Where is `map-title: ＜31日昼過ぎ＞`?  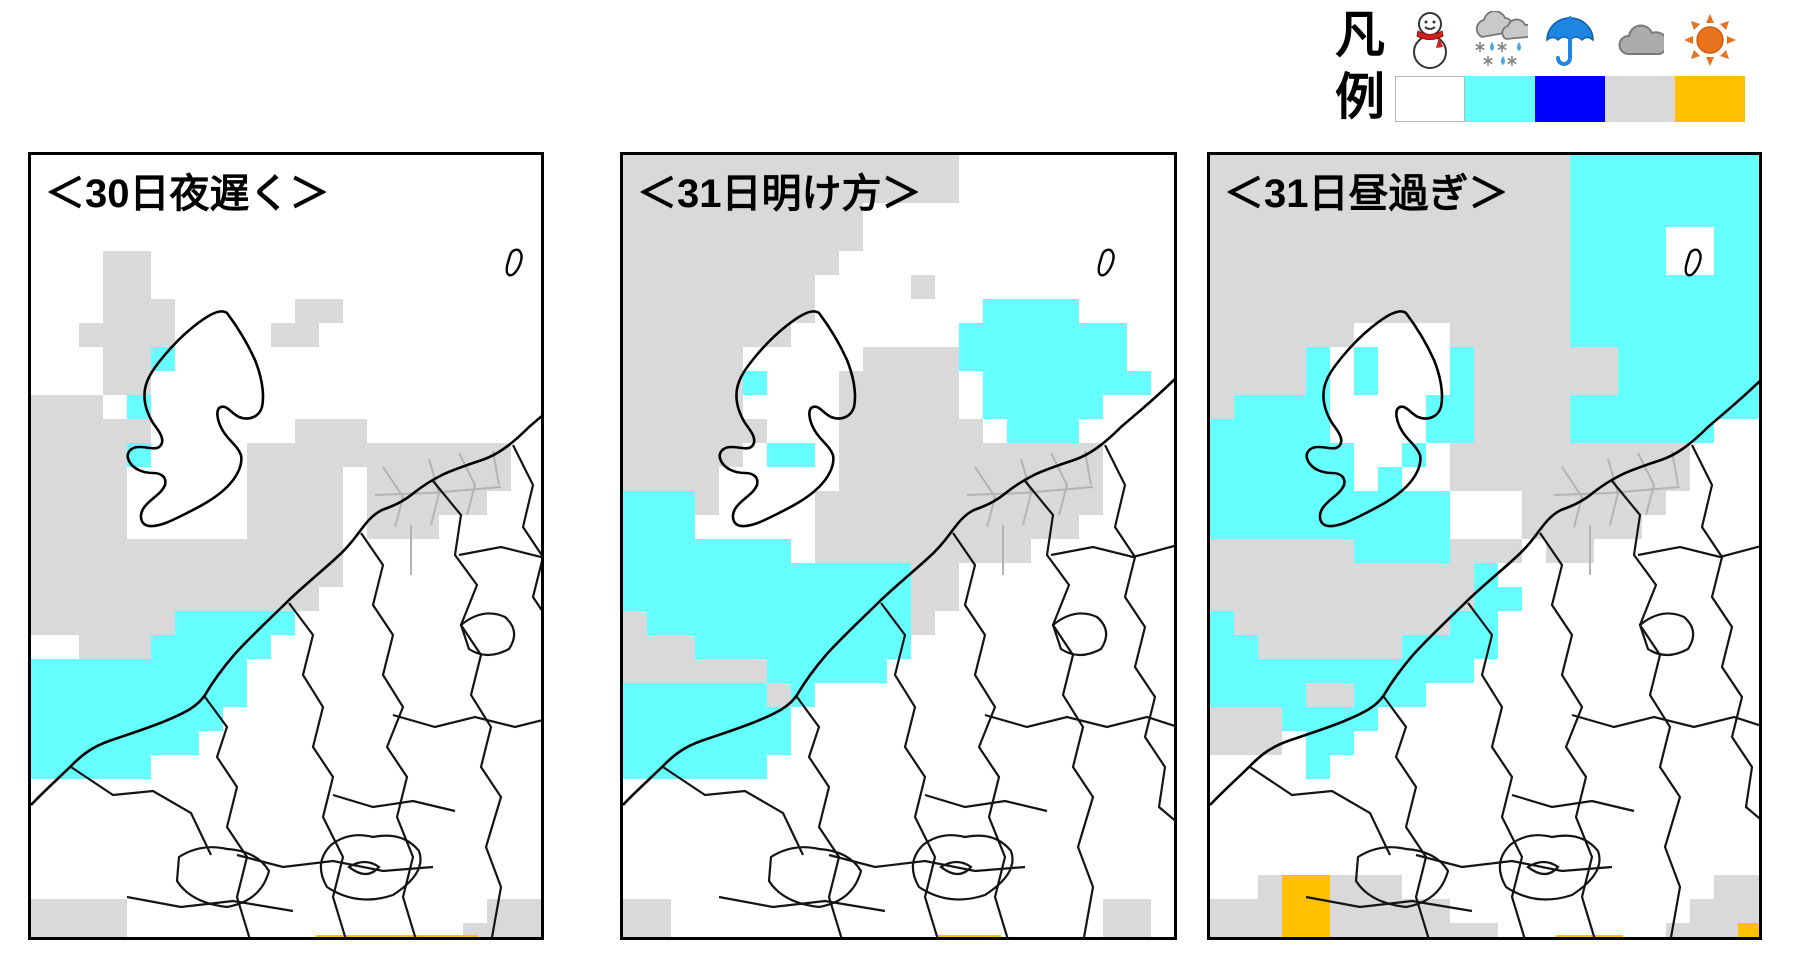 map-title: ＜31日昼過ぎ＞ is located at coordinates (1366, 194).